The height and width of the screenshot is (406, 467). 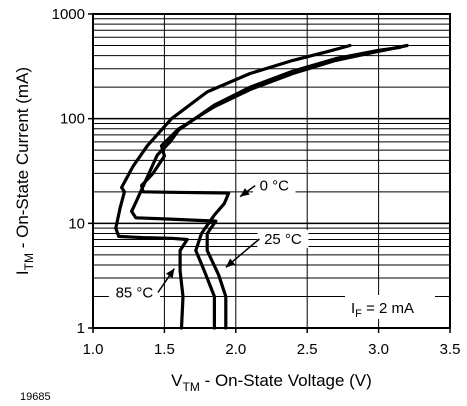 I want to click on y-tick-label: 100, so click(x=72, y=119).